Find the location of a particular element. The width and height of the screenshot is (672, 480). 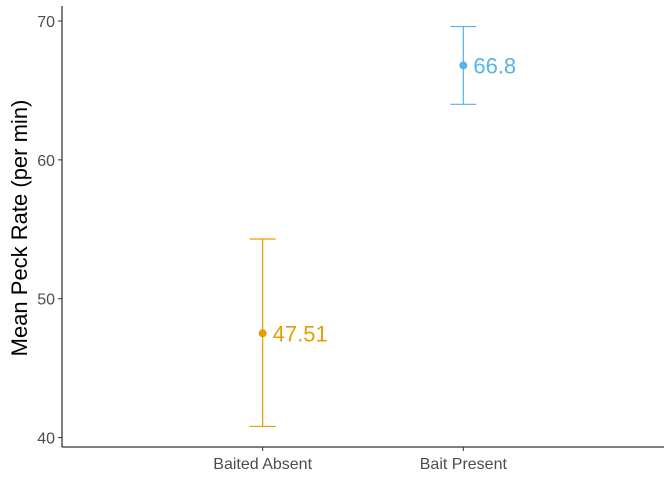

point-group: 66.8 is located at coordinates (483, 65).